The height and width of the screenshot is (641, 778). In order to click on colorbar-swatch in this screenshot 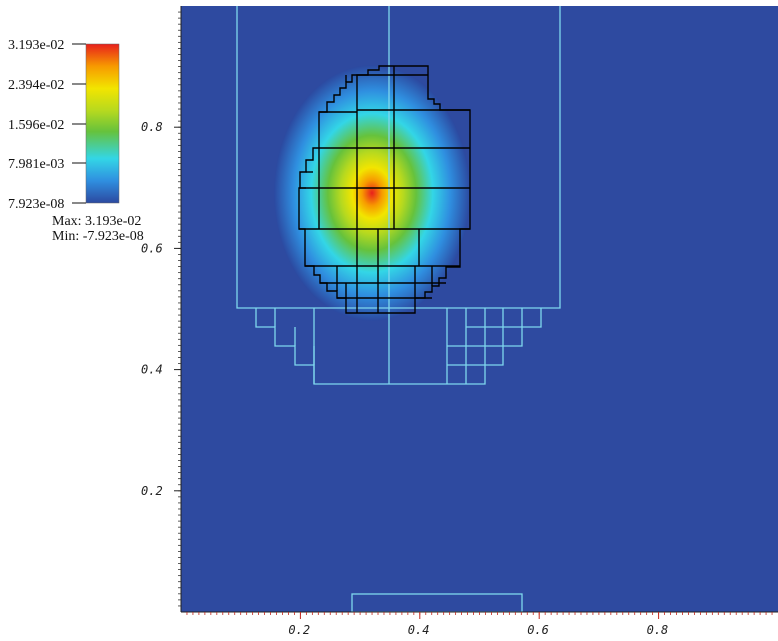, I will do `click(102, 123)`.